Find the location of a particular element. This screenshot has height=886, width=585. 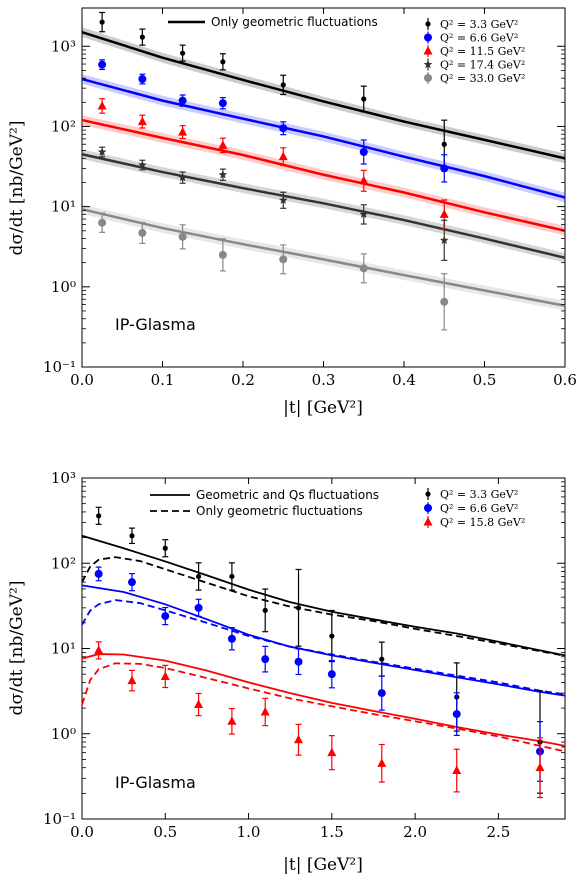

bottom-y-tick-label: 10³ is located at coordinates (63, 478).